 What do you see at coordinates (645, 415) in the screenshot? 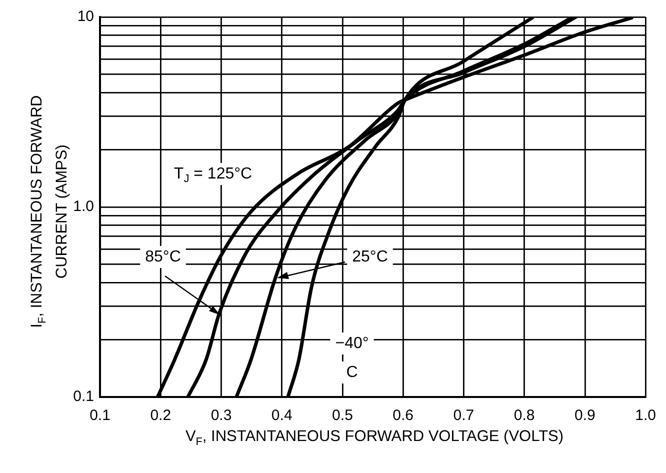
I see `x-tick-label: 1.0` at bounding box center [645, 415].